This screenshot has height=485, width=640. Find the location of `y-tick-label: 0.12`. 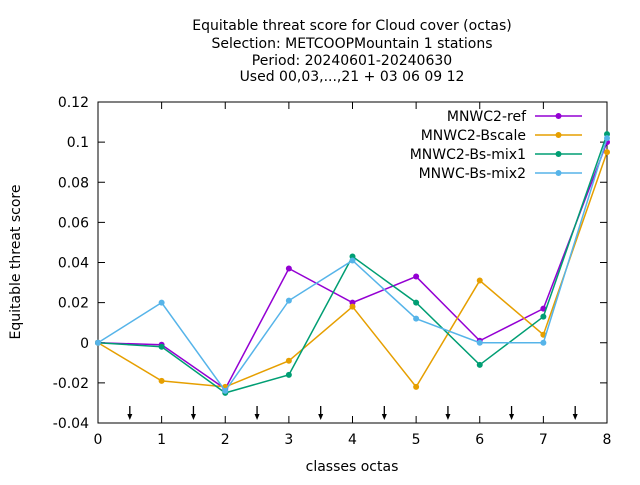

y-tick-label: 0.12 is located at coordinates (73, 103).